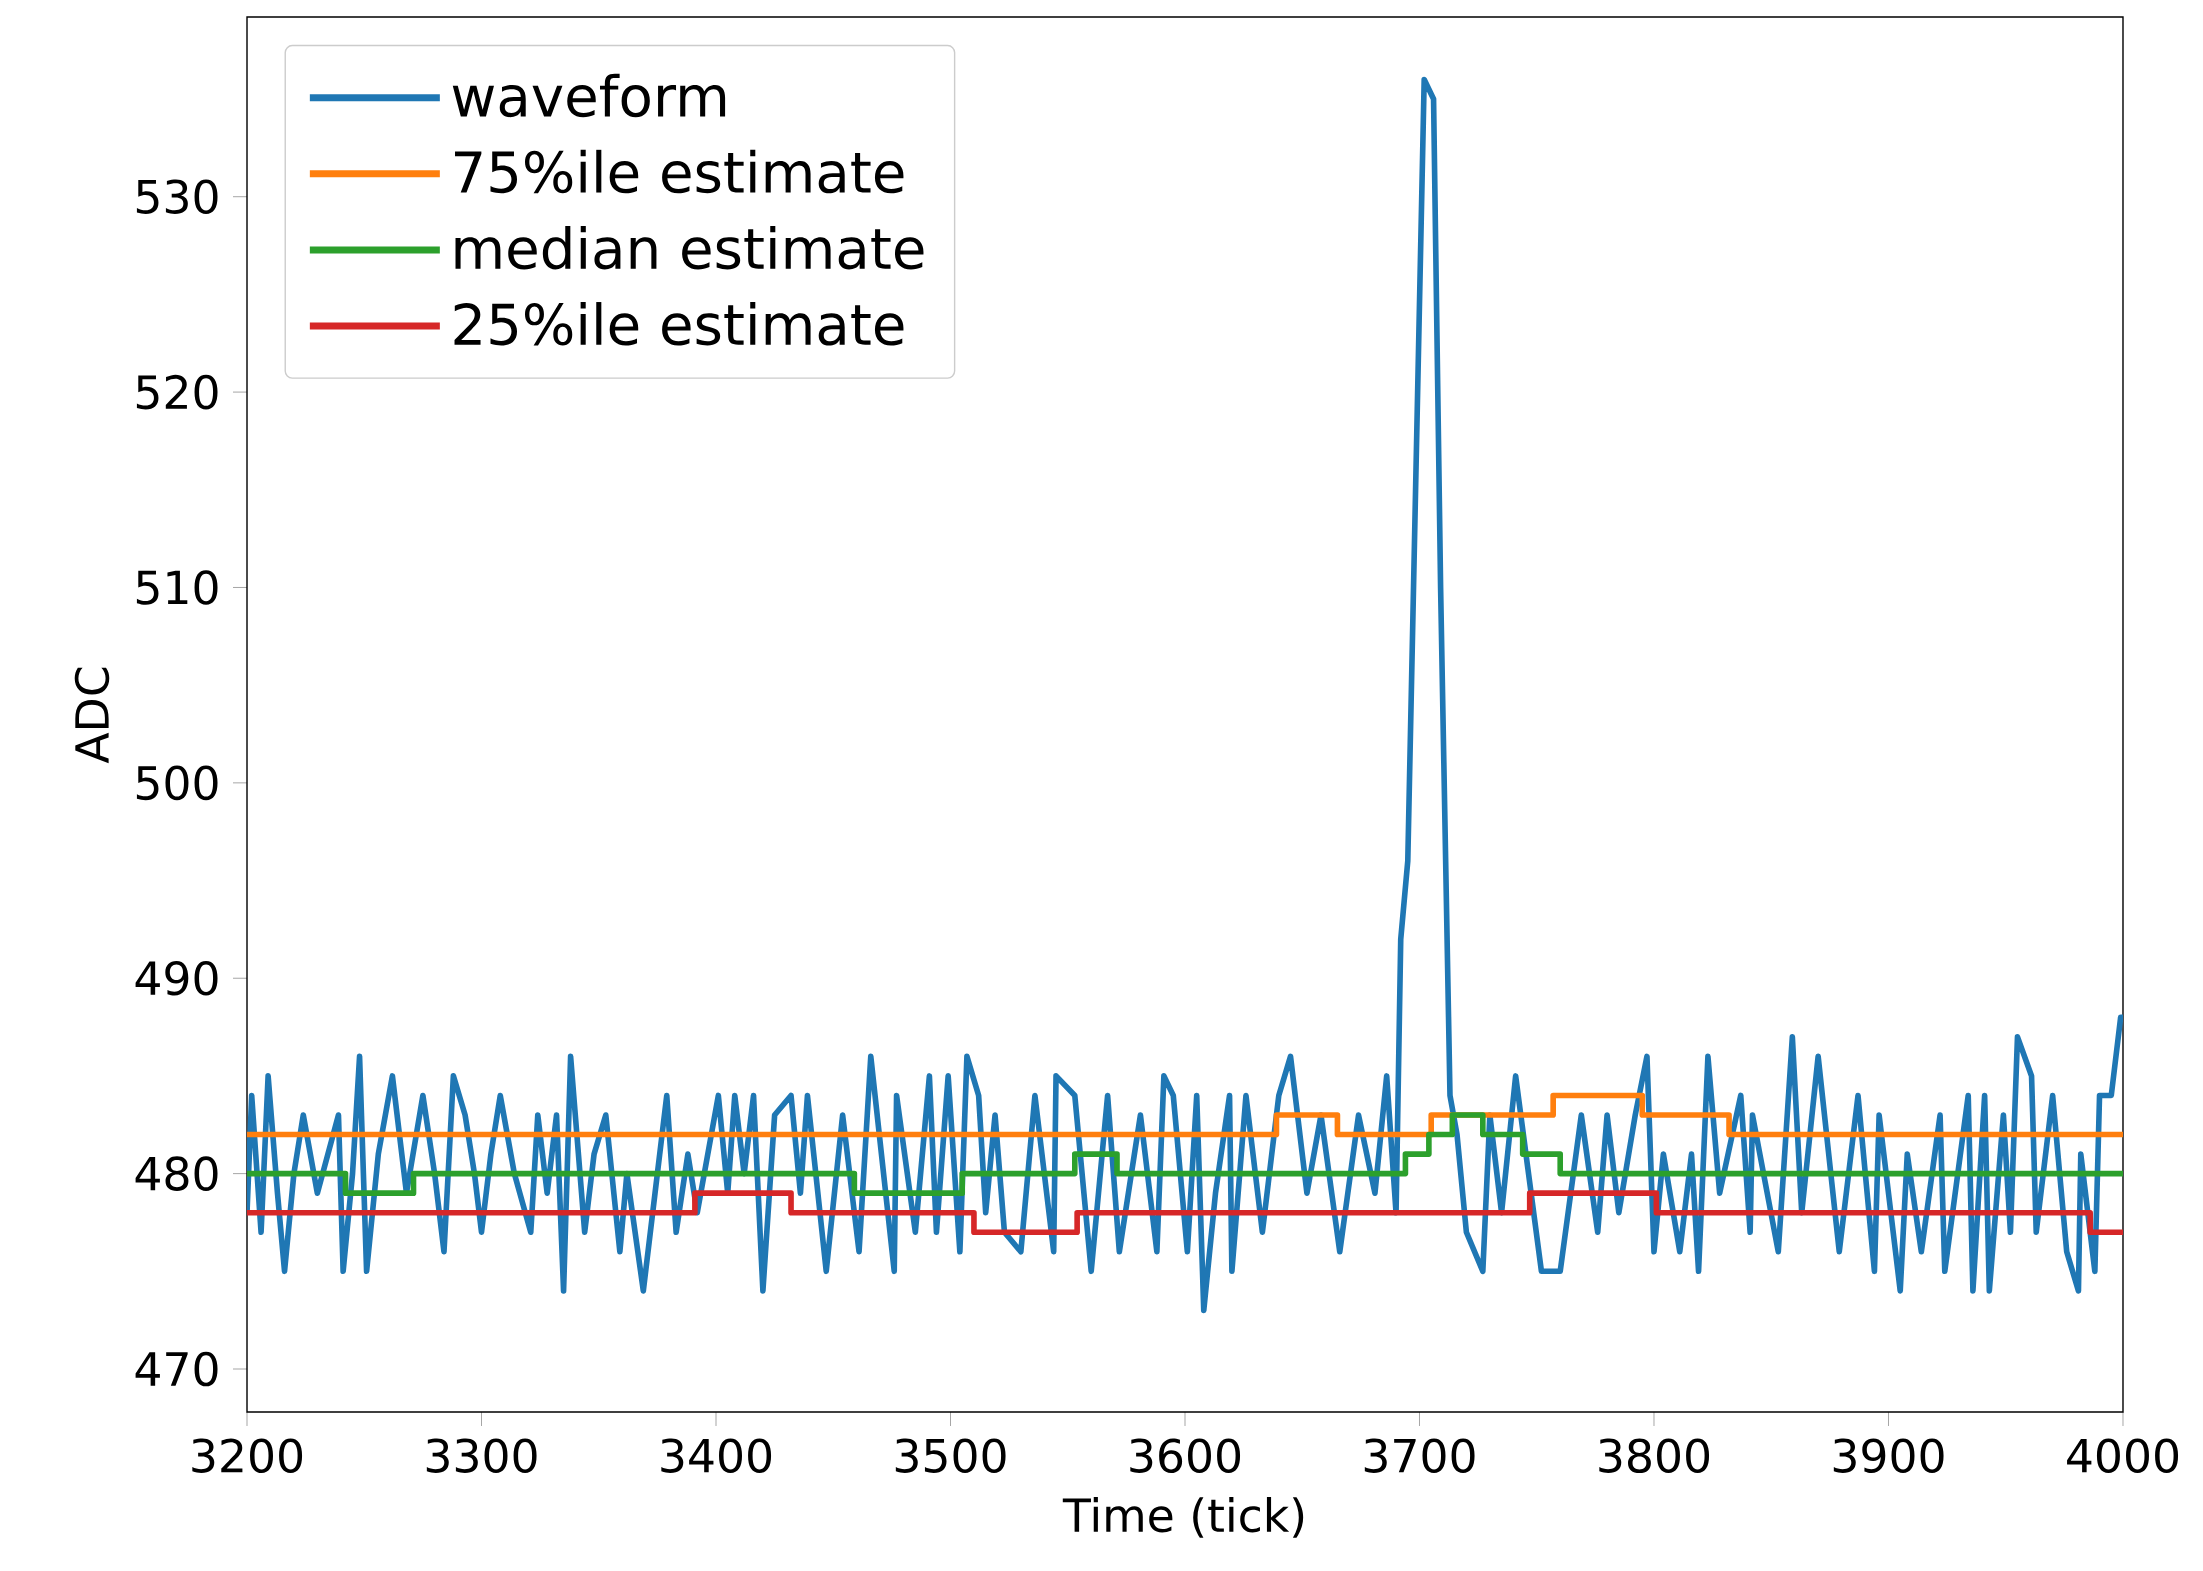  I want to click on legend-label: waveform, so click(589, 95).